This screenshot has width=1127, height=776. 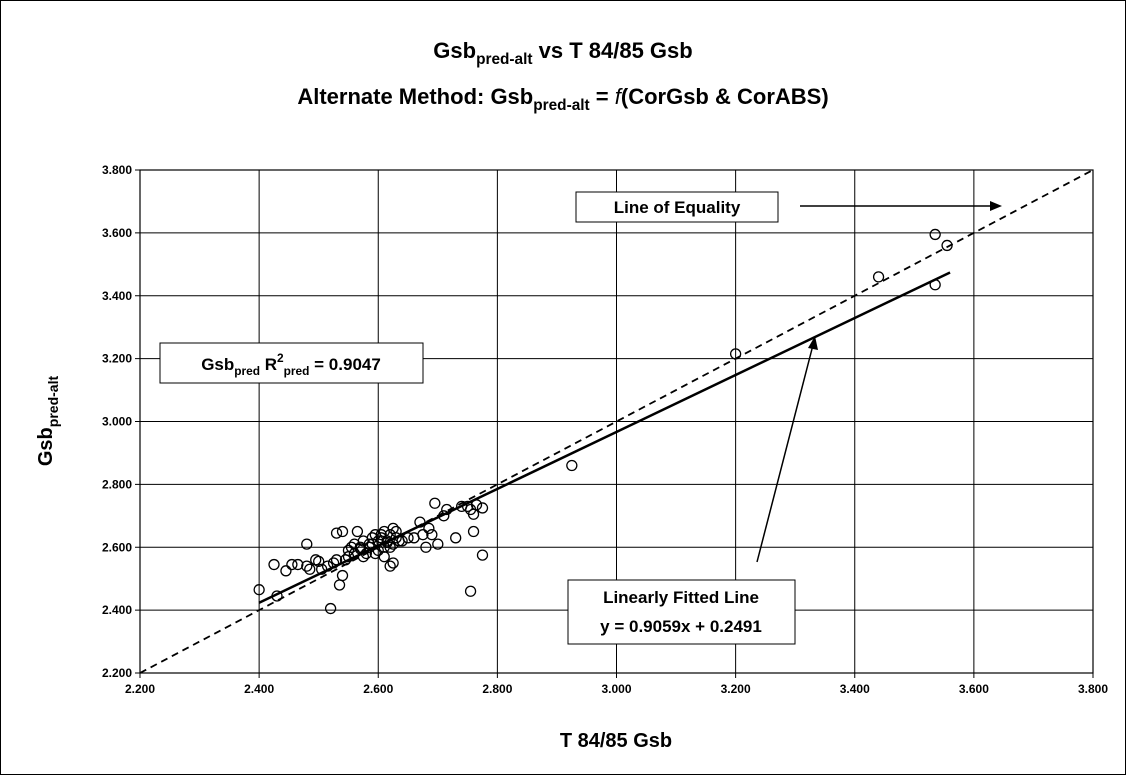 I want to click on annotation-r2: Gsbpred R2pred = 0.9047, so click(x=291, y=364).